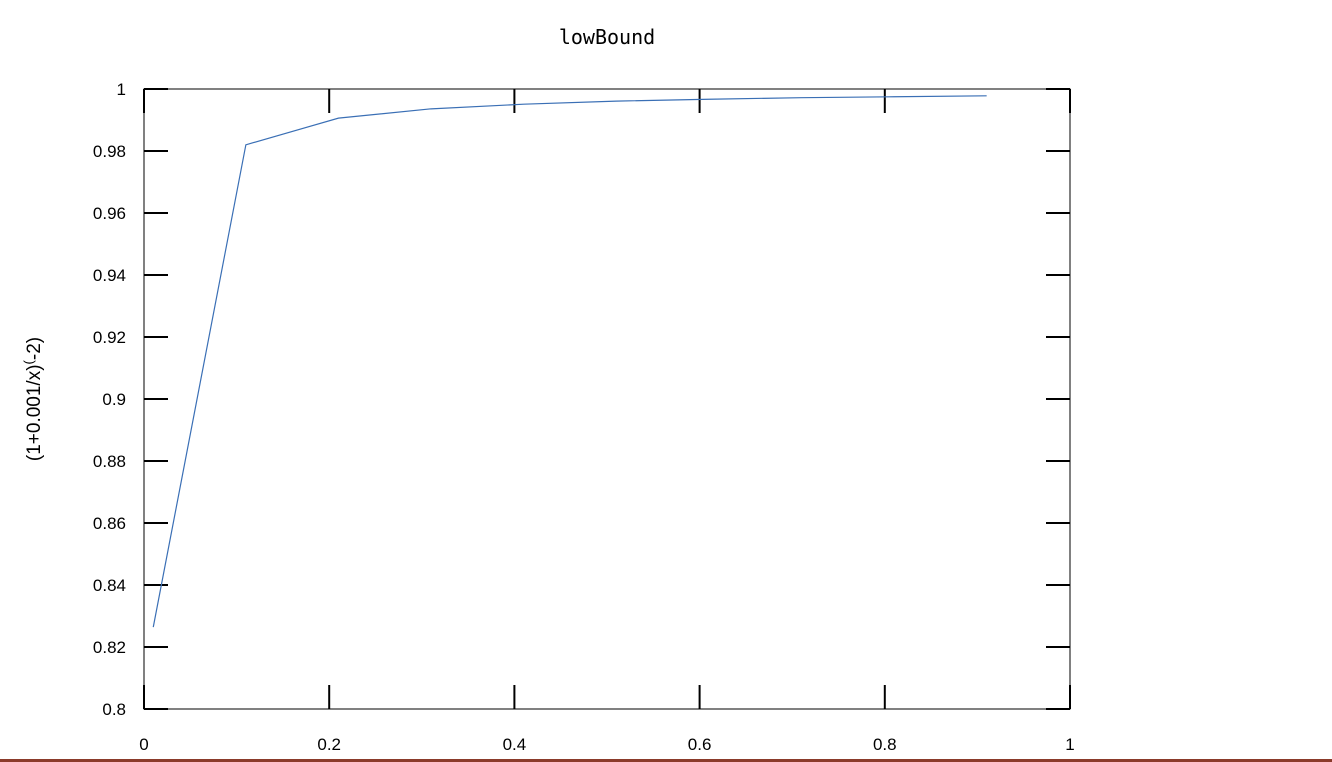 This screenshot has width=1332, height=762. What do you see at coordinates (109, 523) in the screenshot?
I see `y-tick-label: 0.86` at bounding box center [109, 523].